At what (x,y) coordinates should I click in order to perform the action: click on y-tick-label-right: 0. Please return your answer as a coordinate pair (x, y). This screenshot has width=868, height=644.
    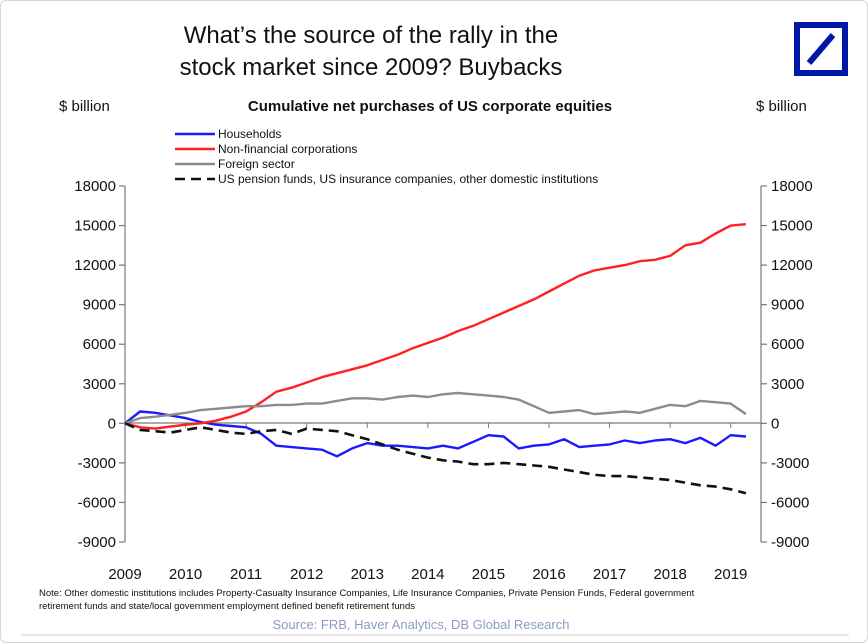
    Looking at the image, I should click on (775, 423).